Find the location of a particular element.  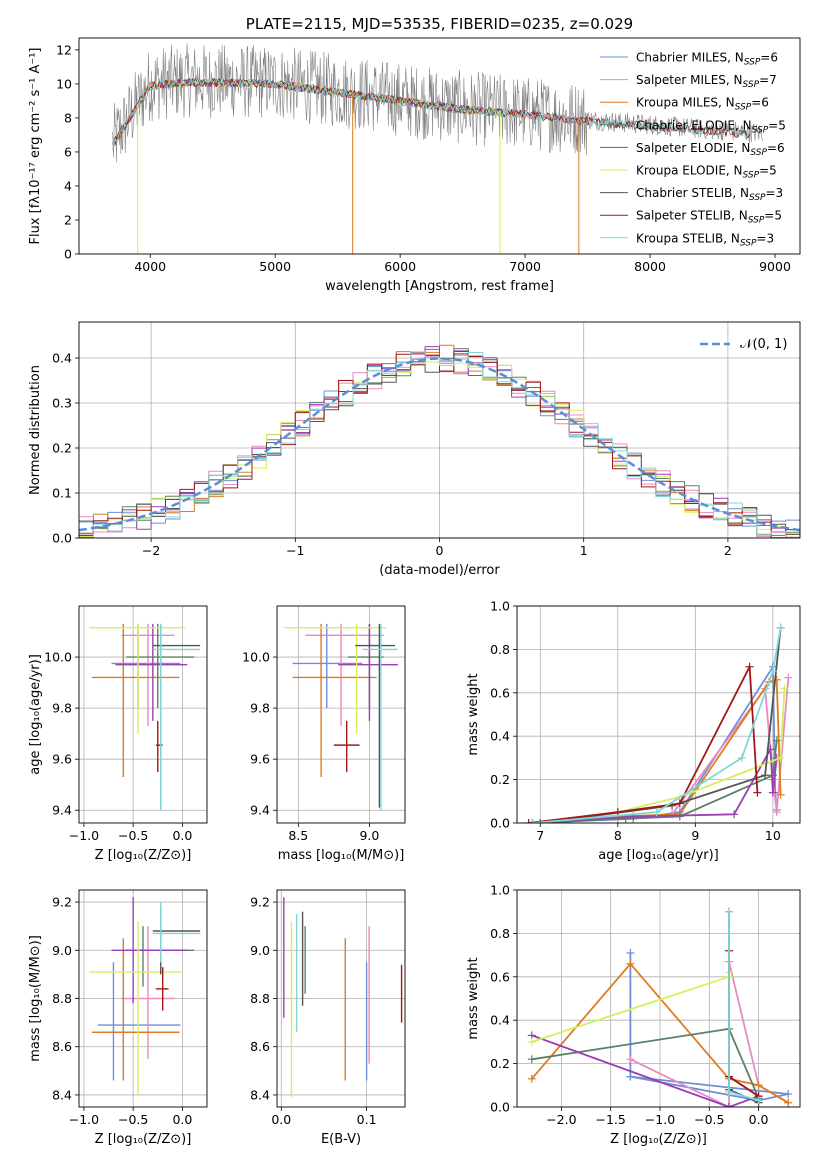

x-tick-label: −2 is located at coordinates (151, 550).